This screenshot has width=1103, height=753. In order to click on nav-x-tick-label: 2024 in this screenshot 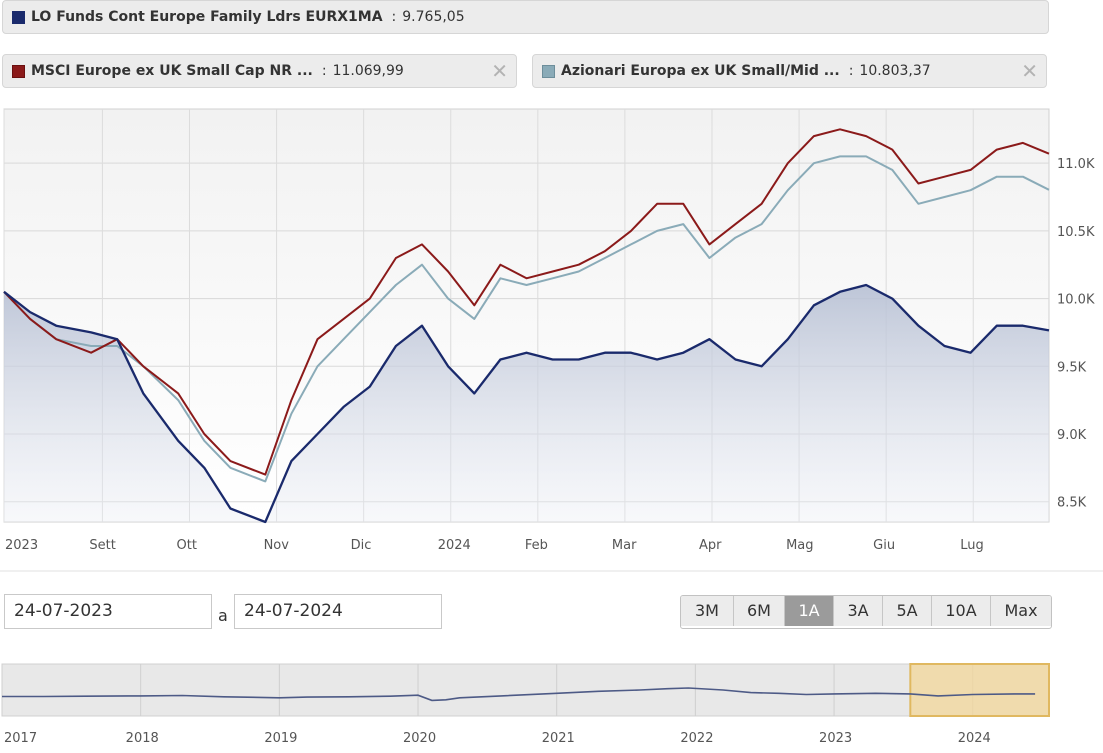, I will do `click(974, 738)`.